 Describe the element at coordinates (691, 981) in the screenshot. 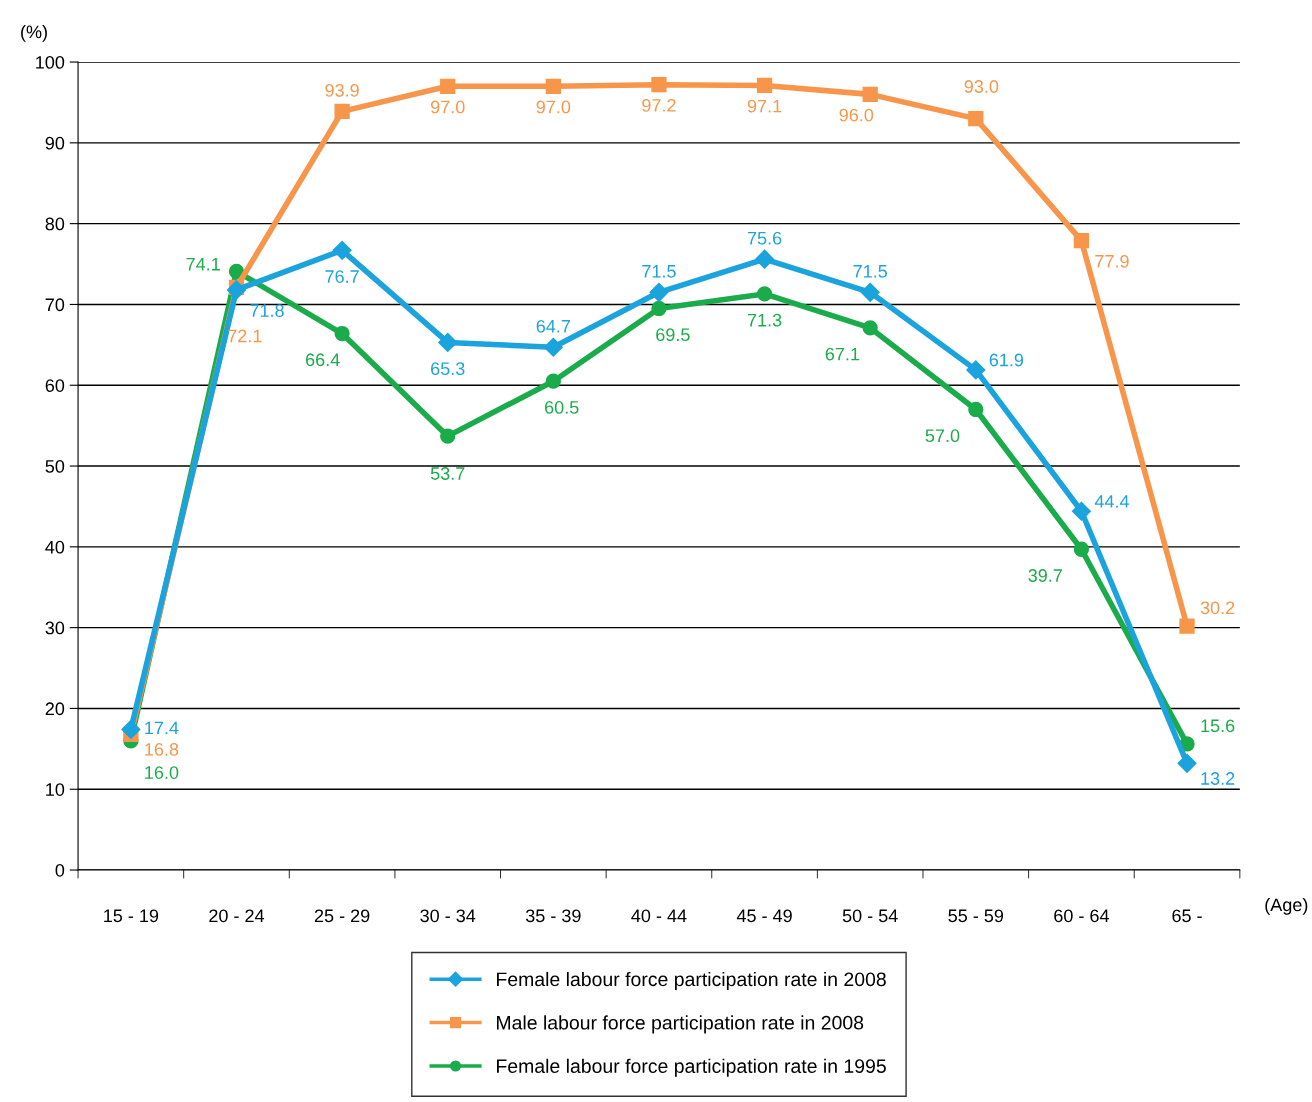

I see `legend-label: Female labour force participation rate in 2008` at that location.